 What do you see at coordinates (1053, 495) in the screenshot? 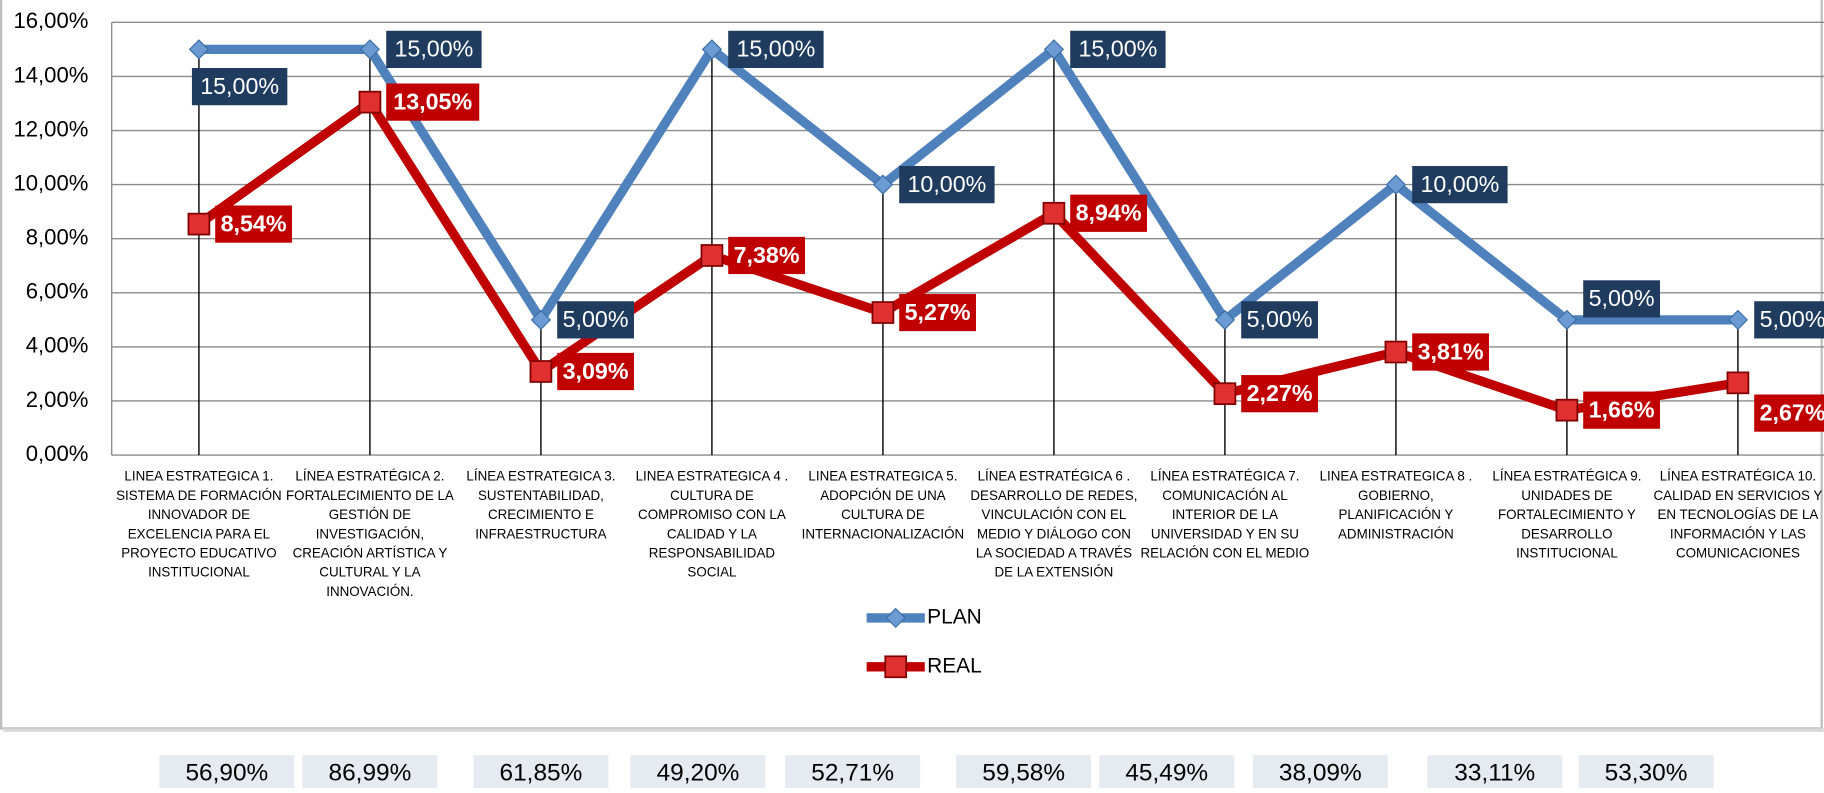
I see `x-tick-label: DESARROLLO DE REDES,` at bounding box center [1053, 495].